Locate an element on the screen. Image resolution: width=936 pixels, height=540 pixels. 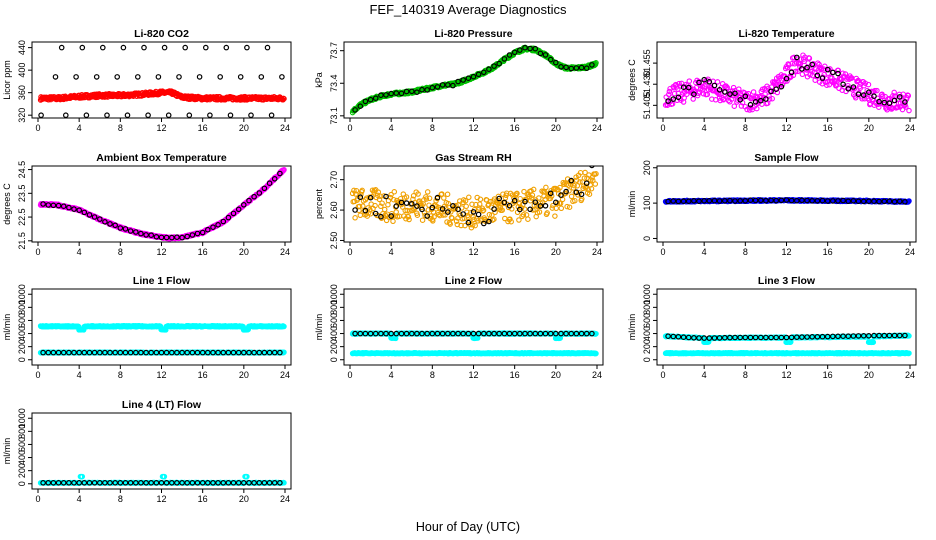
panel-title: Sample Flow is located at coordinates (786, 158).